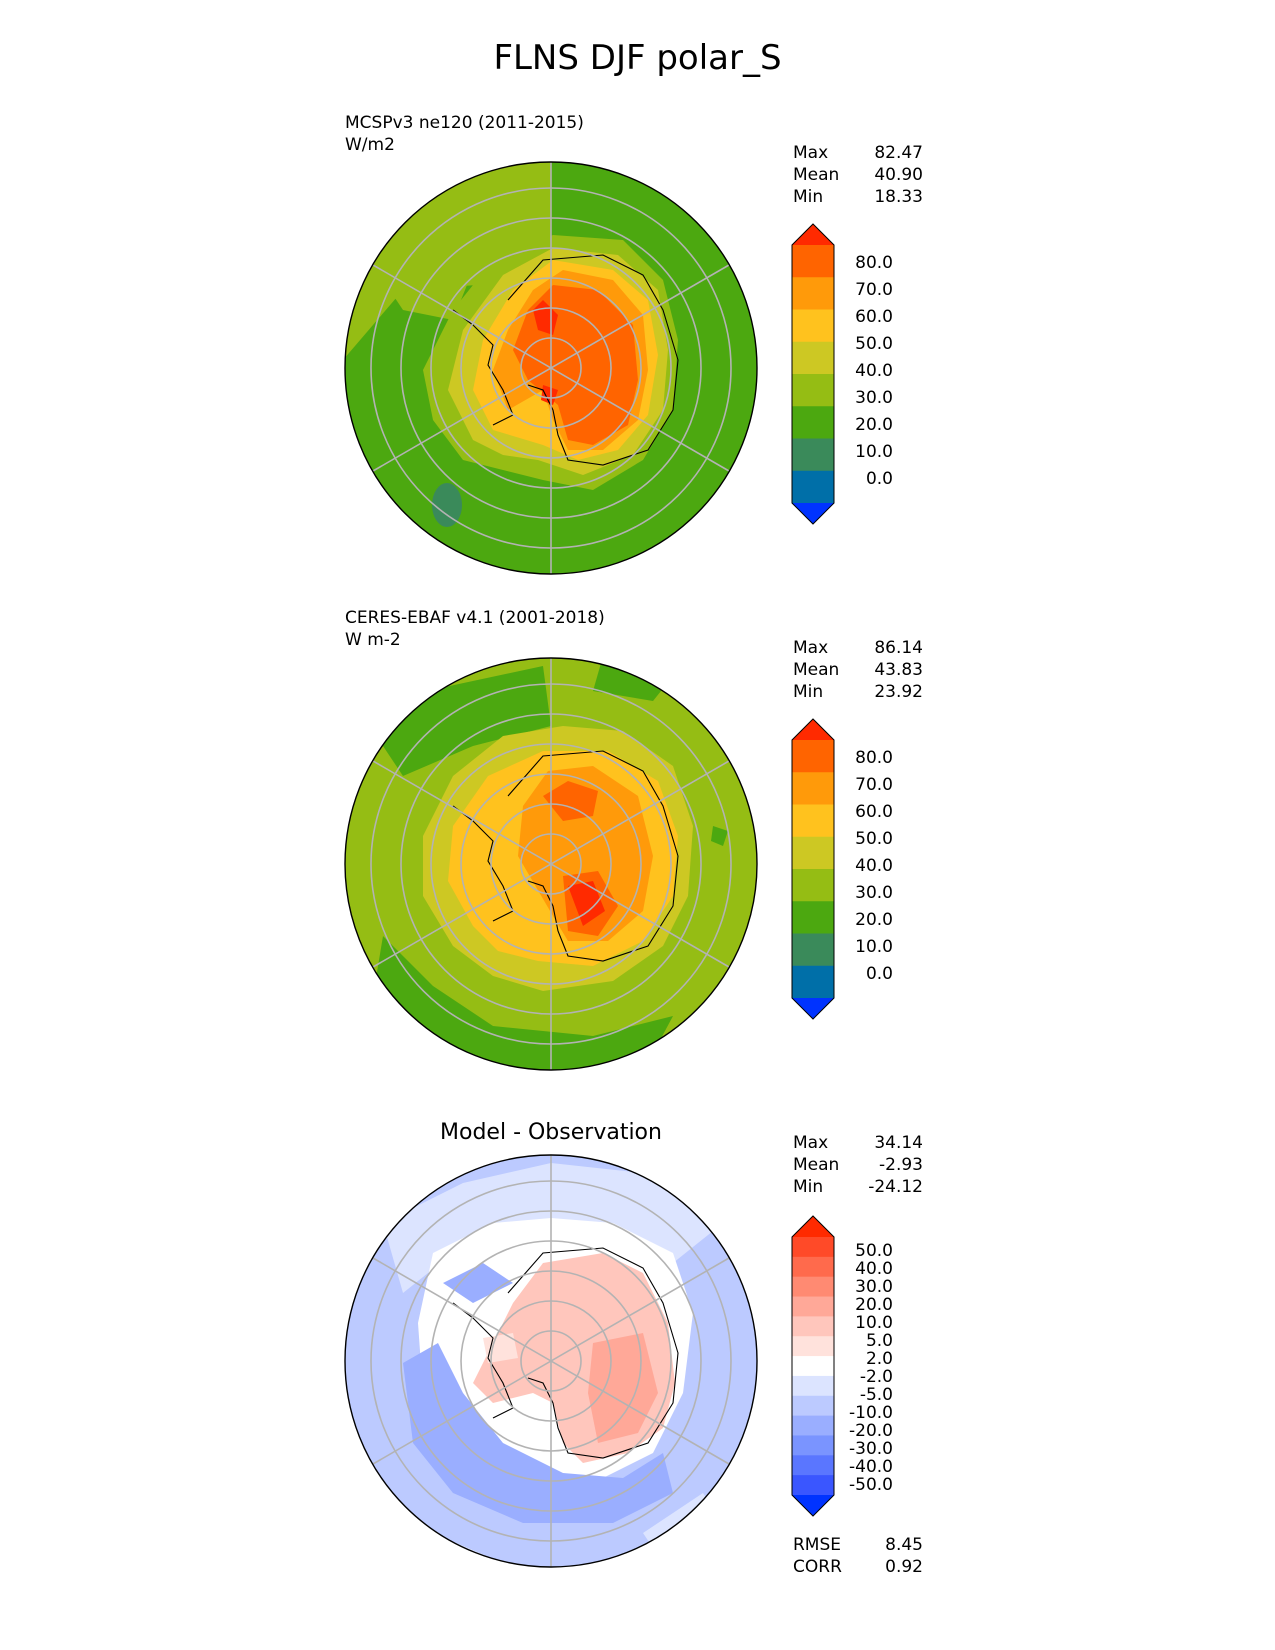  I want to click on panel-1-polar-map, so click(551, 368).